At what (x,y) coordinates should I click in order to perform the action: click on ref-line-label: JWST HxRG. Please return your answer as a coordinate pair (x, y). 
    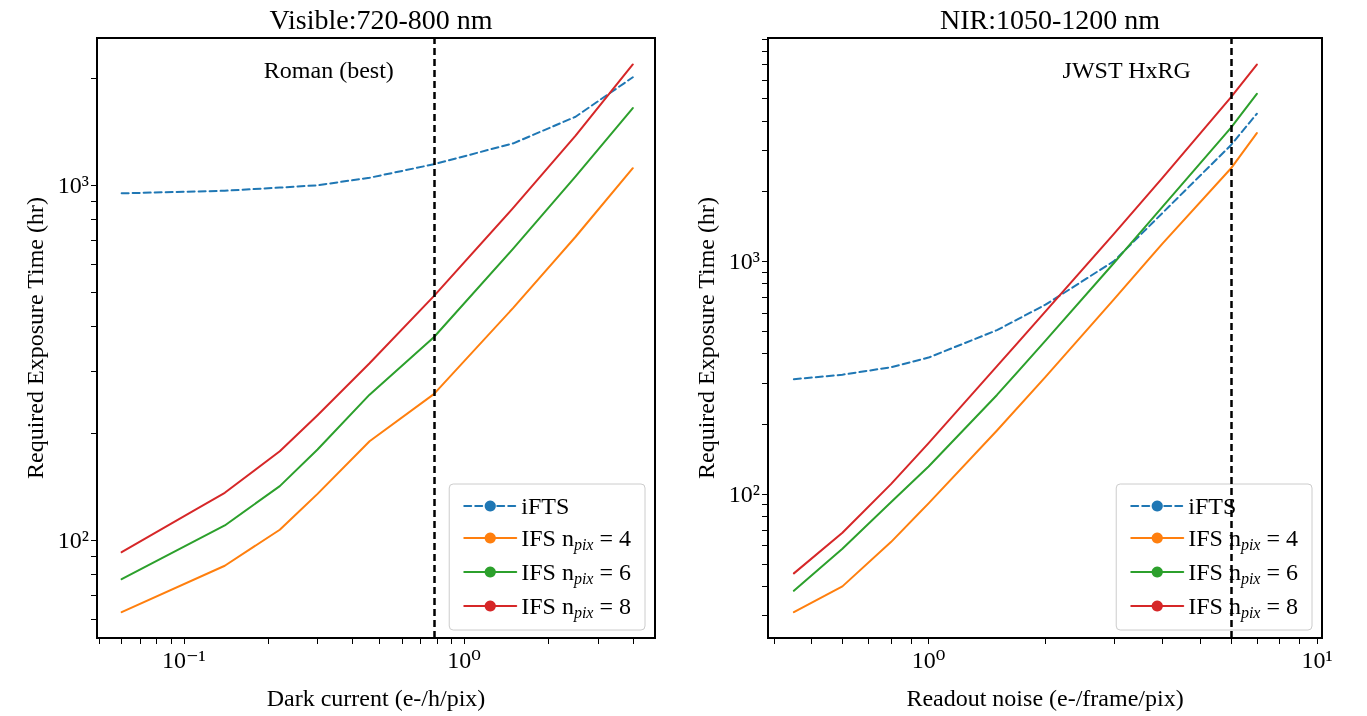
    Looking at the image, I should click on (1126, 70).